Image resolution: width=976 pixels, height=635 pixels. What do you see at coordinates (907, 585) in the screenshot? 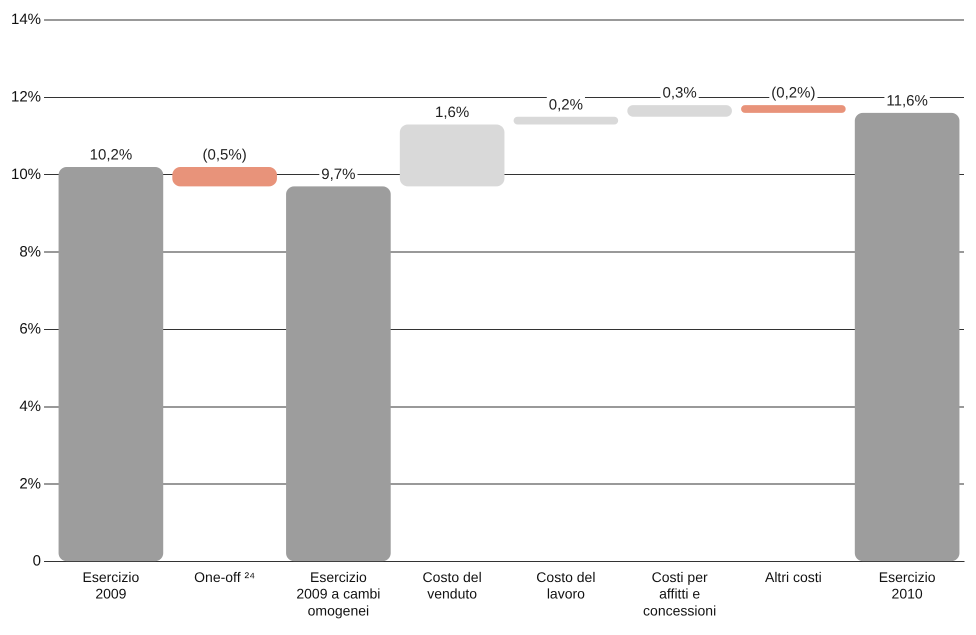
I see `x-tick-label: Esercizio 2010` at bounding box center [907, 585].